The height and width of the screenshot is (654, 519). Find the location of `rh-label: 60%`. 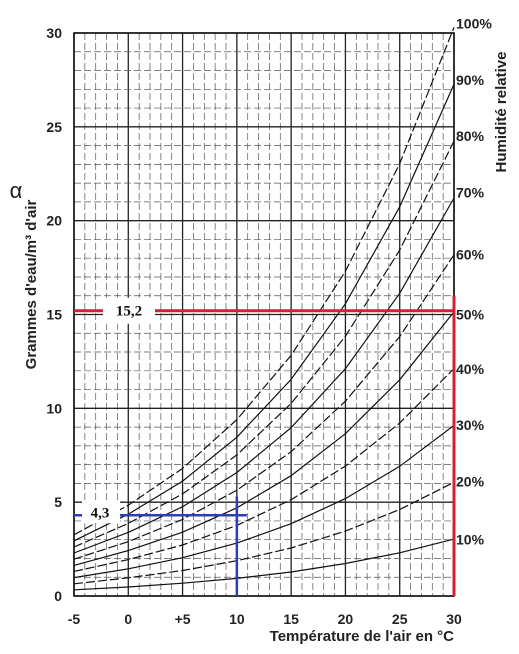

rh-label: 60% is located at coordinates (470, 254).